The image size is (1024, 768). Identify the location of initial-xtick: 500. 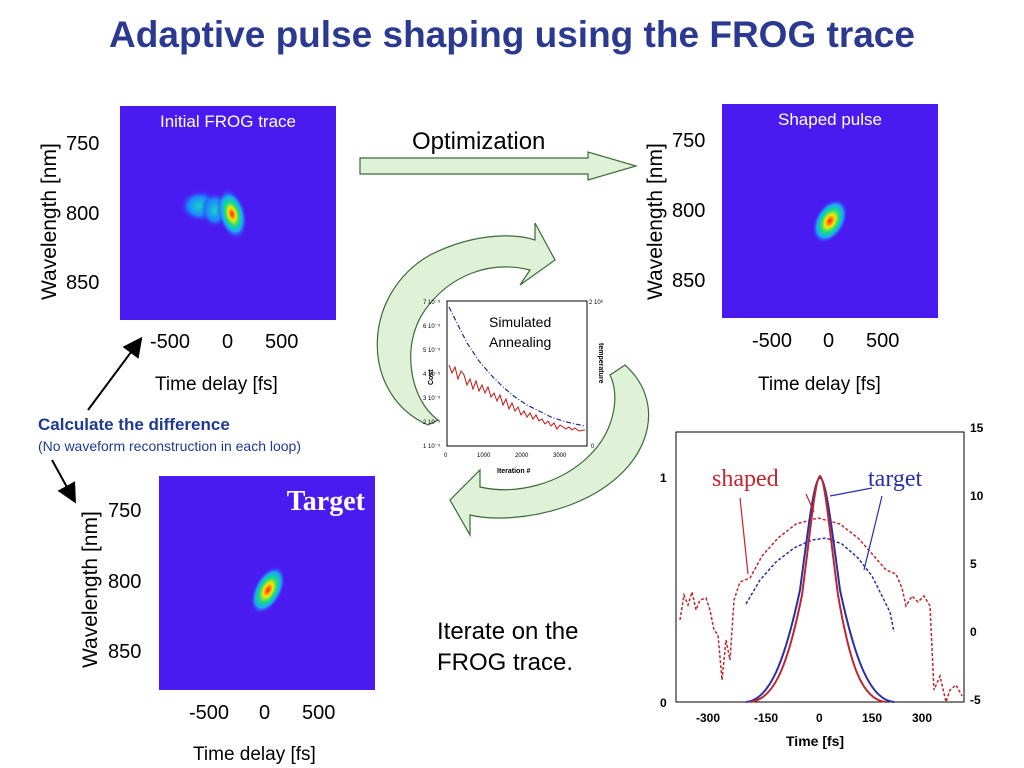
(282, 342).